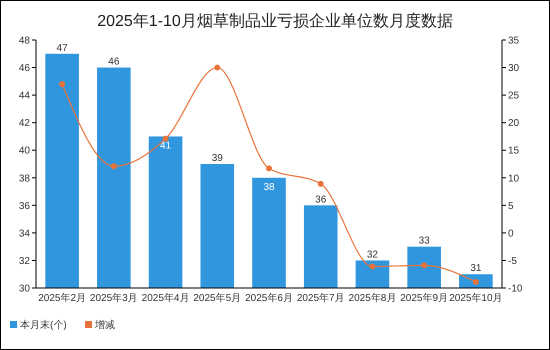 This screenshot has width=550, height=350. Describe the element at coordinates (217, 298) in the screenshot. I see `x-tick-label: 2025年5月` at that location.